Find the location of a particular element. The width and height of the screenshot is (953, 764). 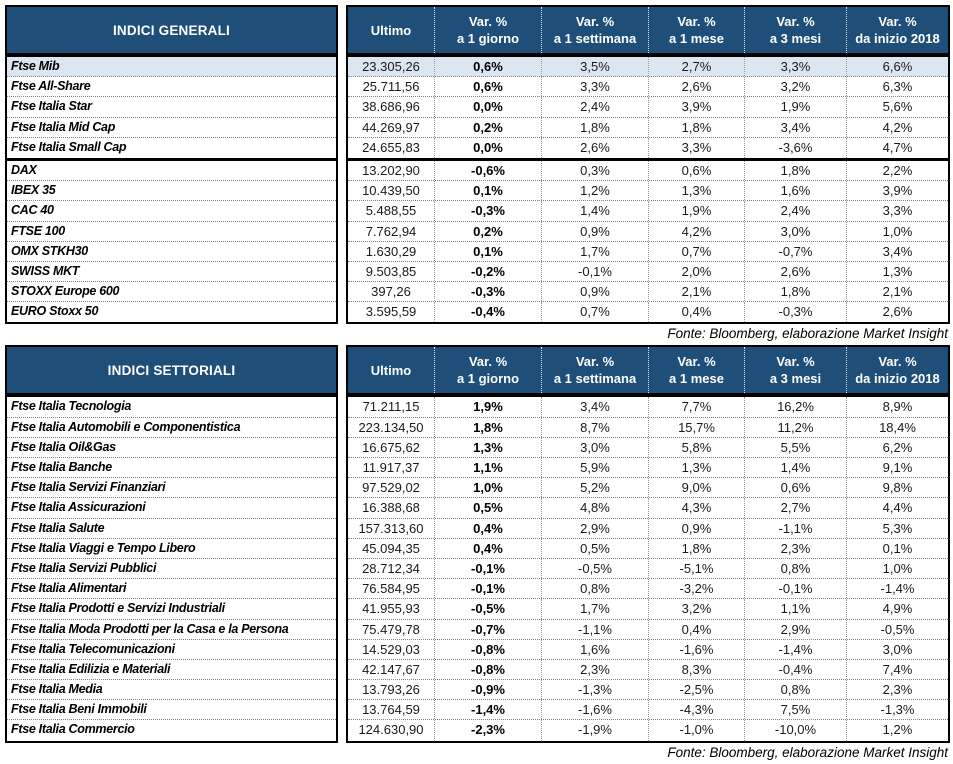

var-ytd-cell: 7,4% is located at coordinates (897, 669).